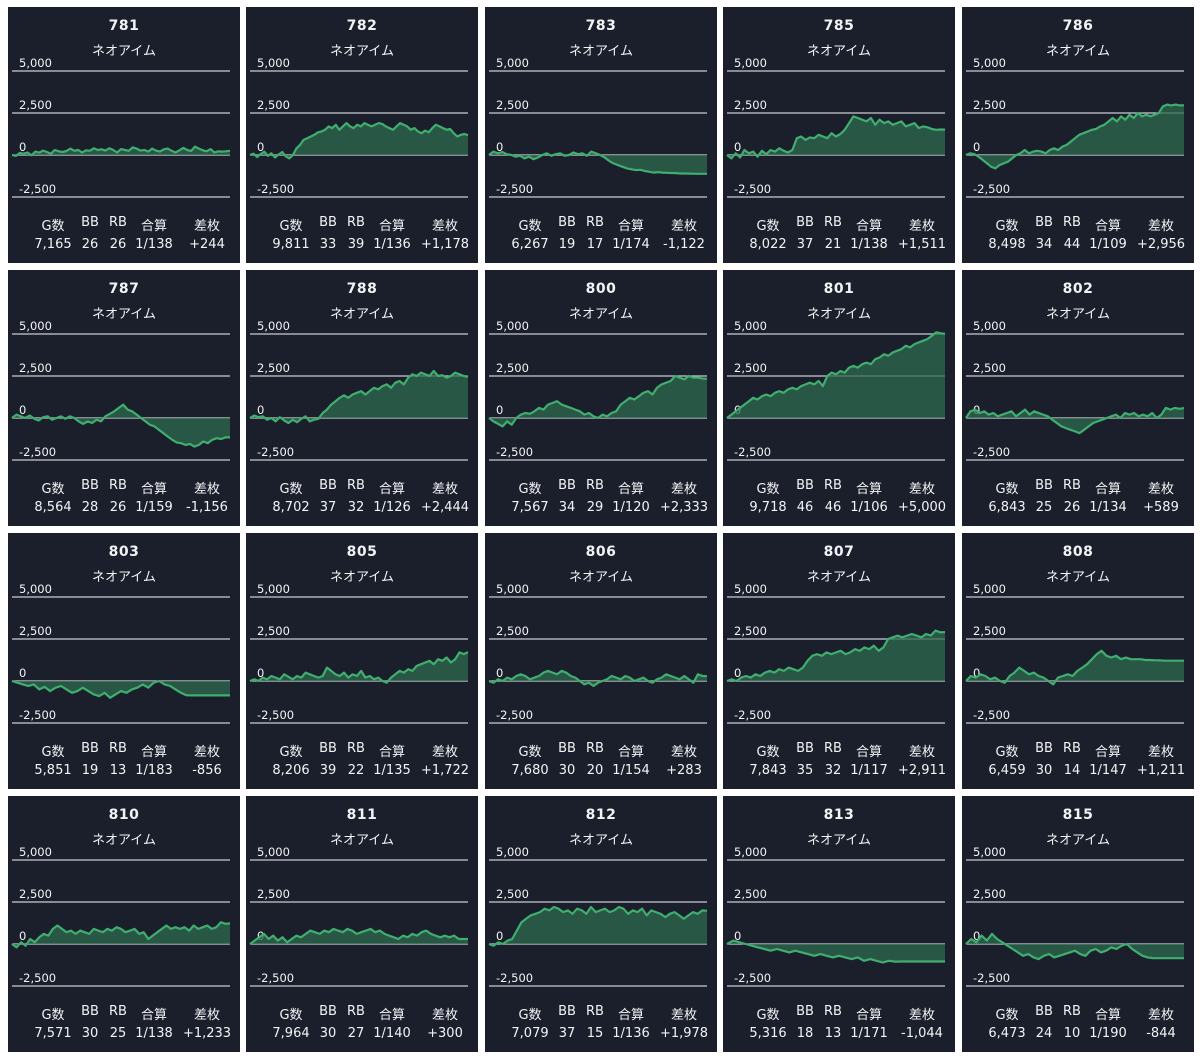 The width and height of the screenshot is (1200, 1059). I want to click on stats-value: 26, so click(118, 507).